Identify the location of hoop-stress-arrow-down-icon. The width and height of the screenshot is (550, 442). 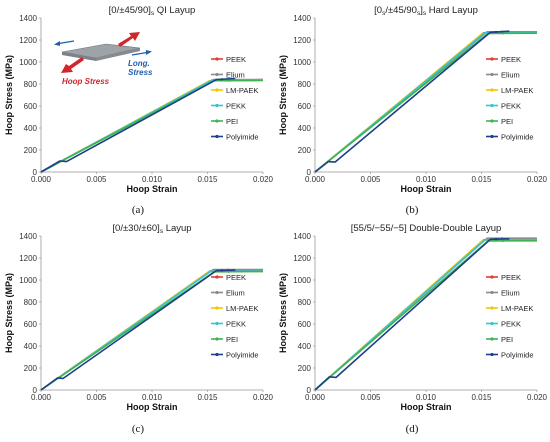
(72, 65).